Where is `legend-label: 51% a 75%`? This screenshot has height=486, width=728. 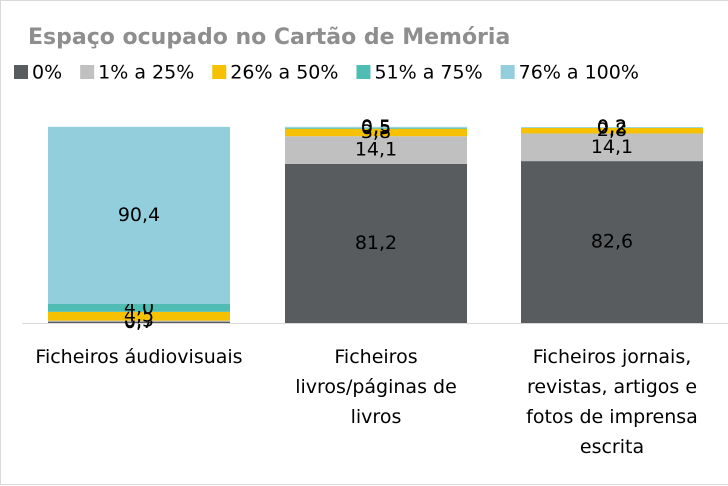 legend-label: 51% a 75% is located at coordinates (428, 73).